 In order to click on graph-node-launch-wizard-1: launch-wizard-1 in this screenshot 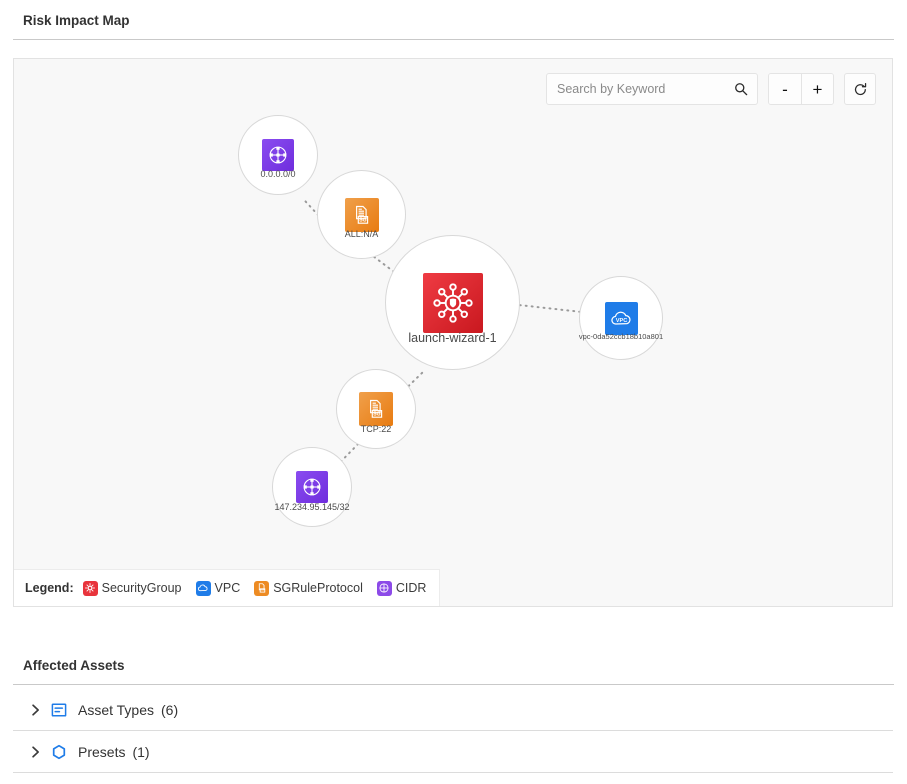, I will do `click(452, 302)`.